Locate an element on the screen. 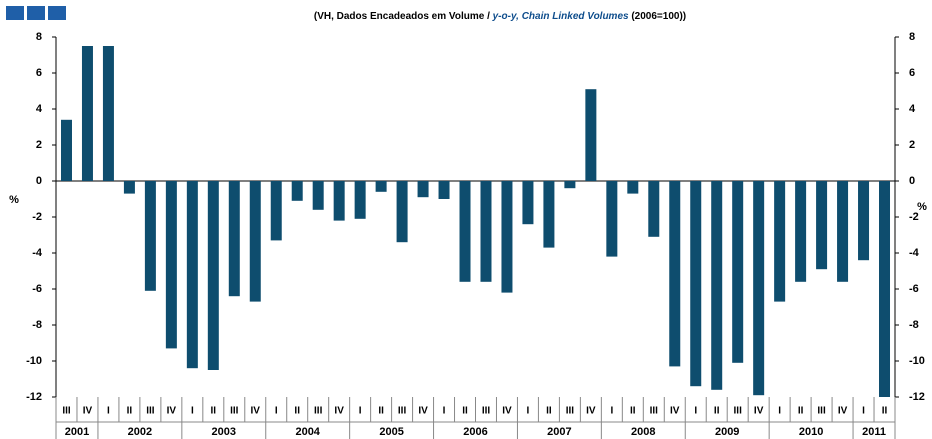 This screenshot has width=932, height=439. y-tick-label: 8 is located at coordinates (39, 37).